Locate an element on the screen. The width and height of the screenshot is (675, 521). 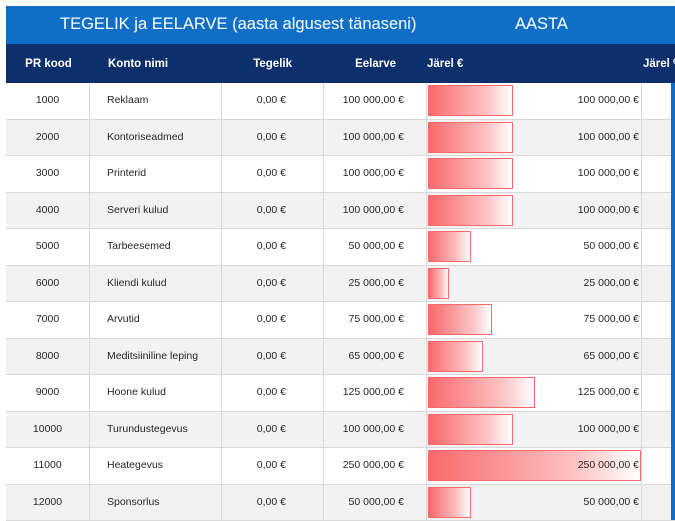
cell-account-name: Hoone kulud is located at coordinates (156, 393).